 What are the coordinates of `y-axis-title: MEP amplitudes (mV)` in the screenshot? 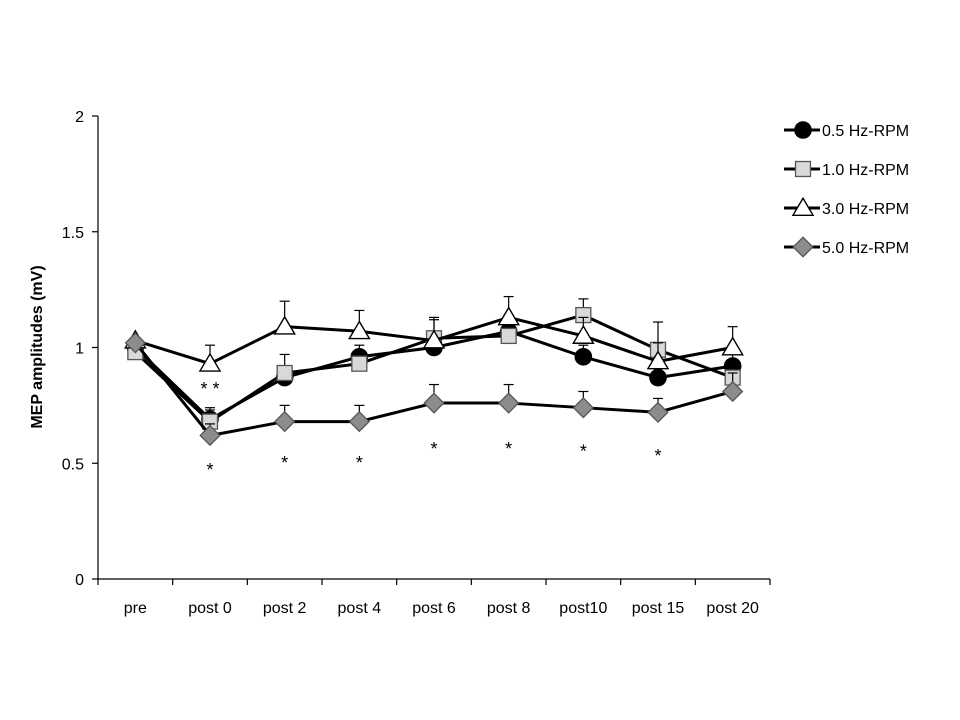 It's located at (37, 346).